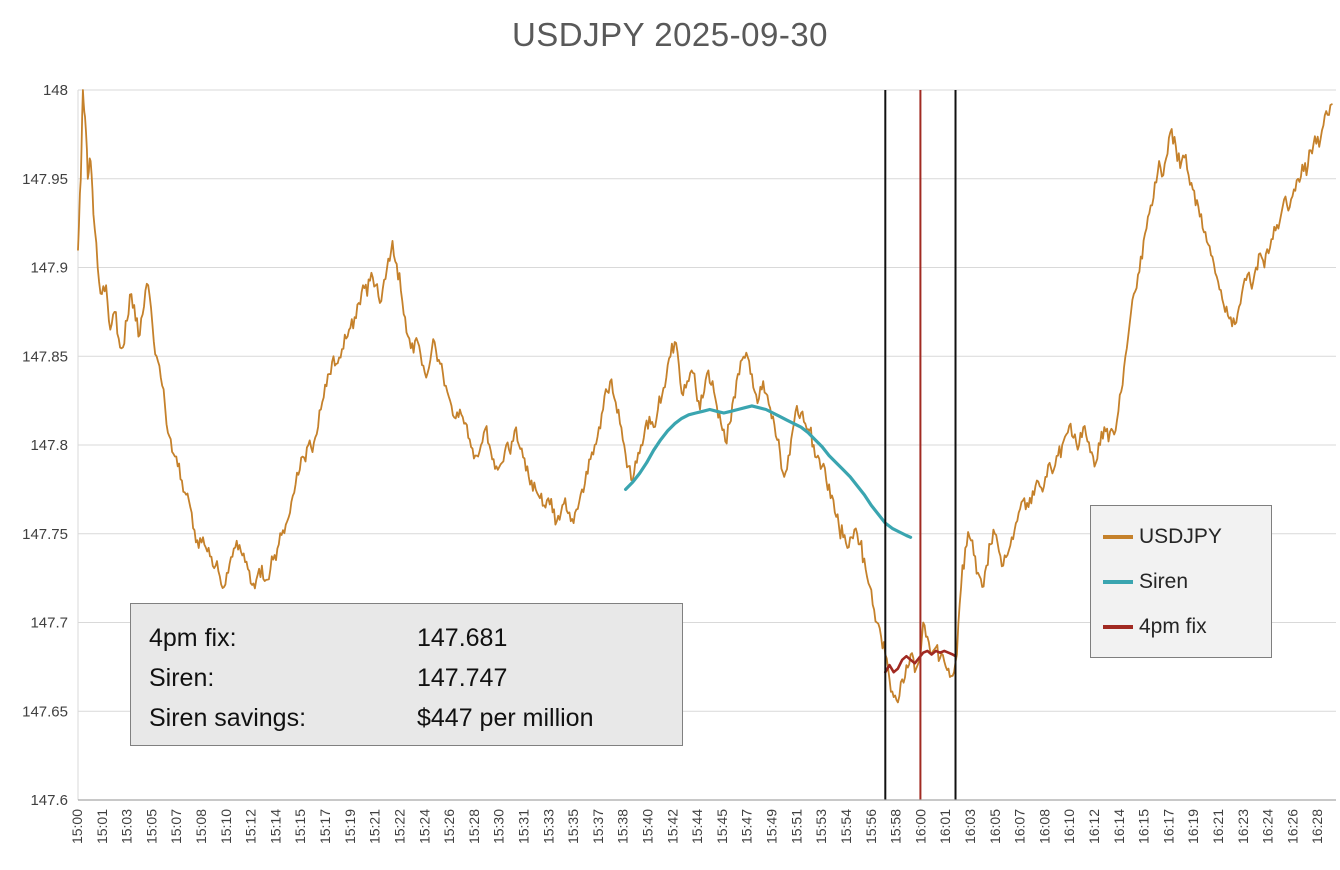 The width and height of the screenshot is (1340, 870). Describe the element at coordinates (176, 826) in the screenshot. I see `x-axis-label: 15:07` at that location.